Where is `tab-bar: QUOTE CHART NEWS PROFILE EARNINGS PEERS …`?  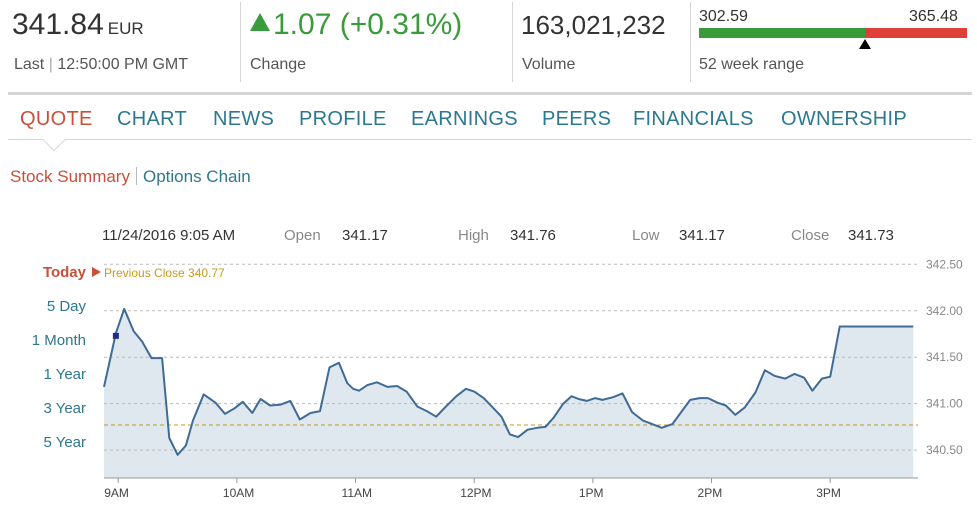 tab-bar: QUOTE CHART NEWS PROFILE EARNINGS PEERS … is located at coordinates (490, 128).